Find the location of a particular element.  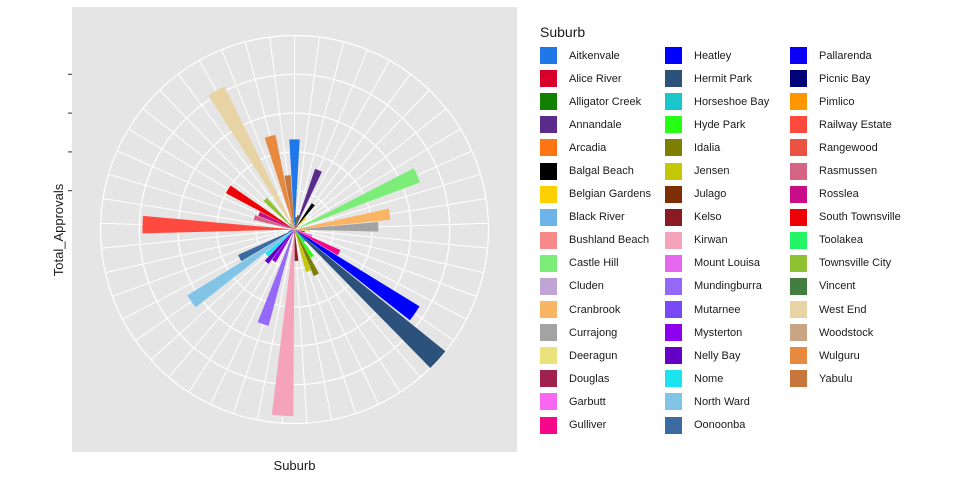

bar-cluden is located at coordinates (295, 229).